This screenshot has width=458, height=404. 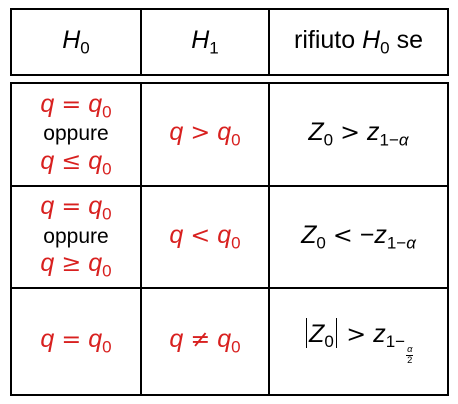 I want to click on header-reject-label: rifiuto H0 se, so click(x=358, y=41).